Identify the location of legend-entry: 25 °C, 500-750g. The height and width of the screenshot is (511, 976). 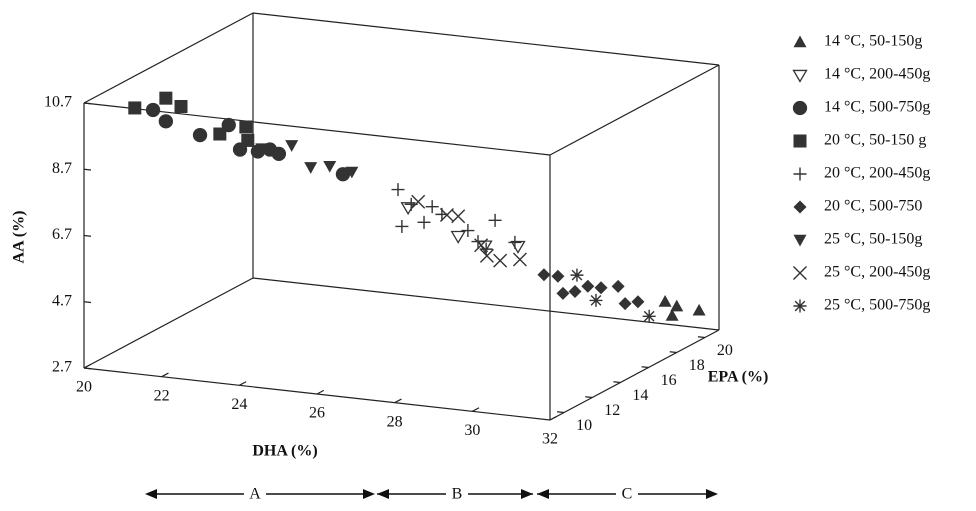
(861, 305).